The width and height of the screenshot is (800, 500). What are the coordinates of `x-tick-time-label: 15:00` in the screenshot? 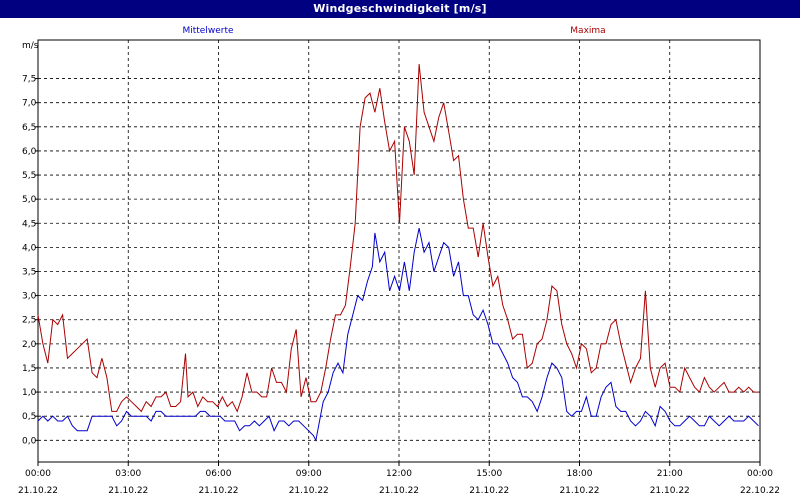 It's located at (489, 474).